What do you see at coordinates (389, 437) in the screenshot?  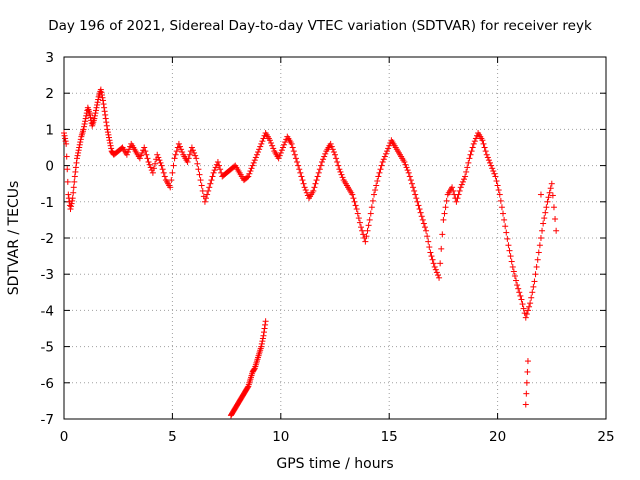 I see `x-tick-label: 15` at bounding box center [389, 437].